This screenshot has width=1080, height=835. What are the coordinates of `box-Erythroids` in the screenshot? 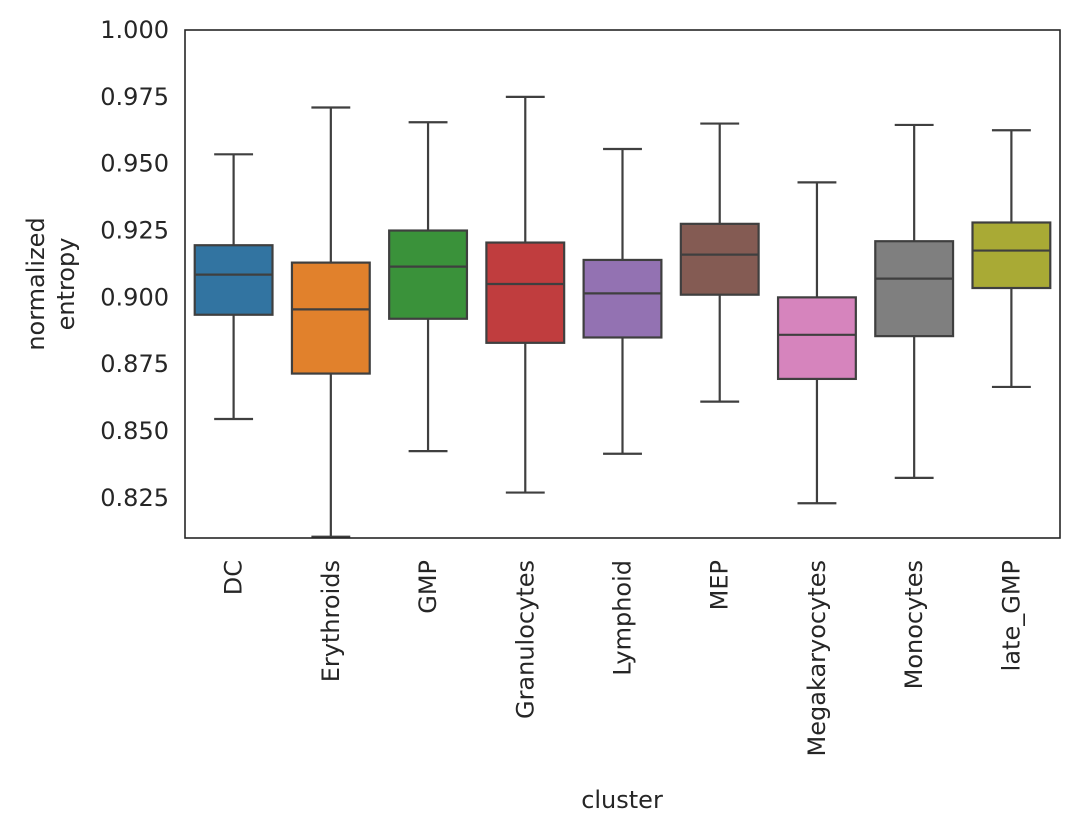 It's located at (330, 322).